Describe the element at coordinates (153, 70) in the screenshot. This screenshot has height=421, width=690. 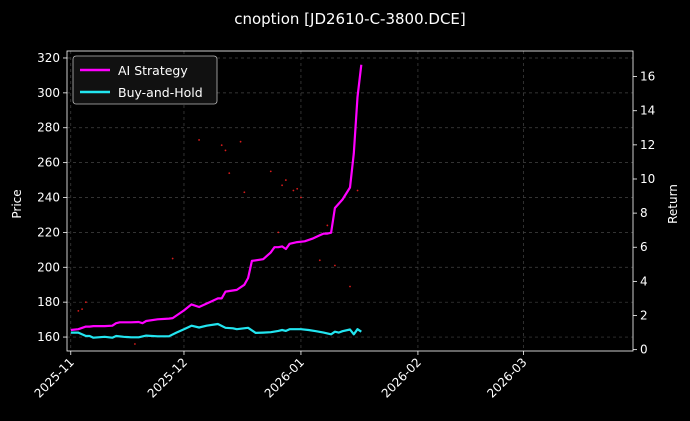
I see `legend-label-ai-strategy: AI Strategy` at that location.